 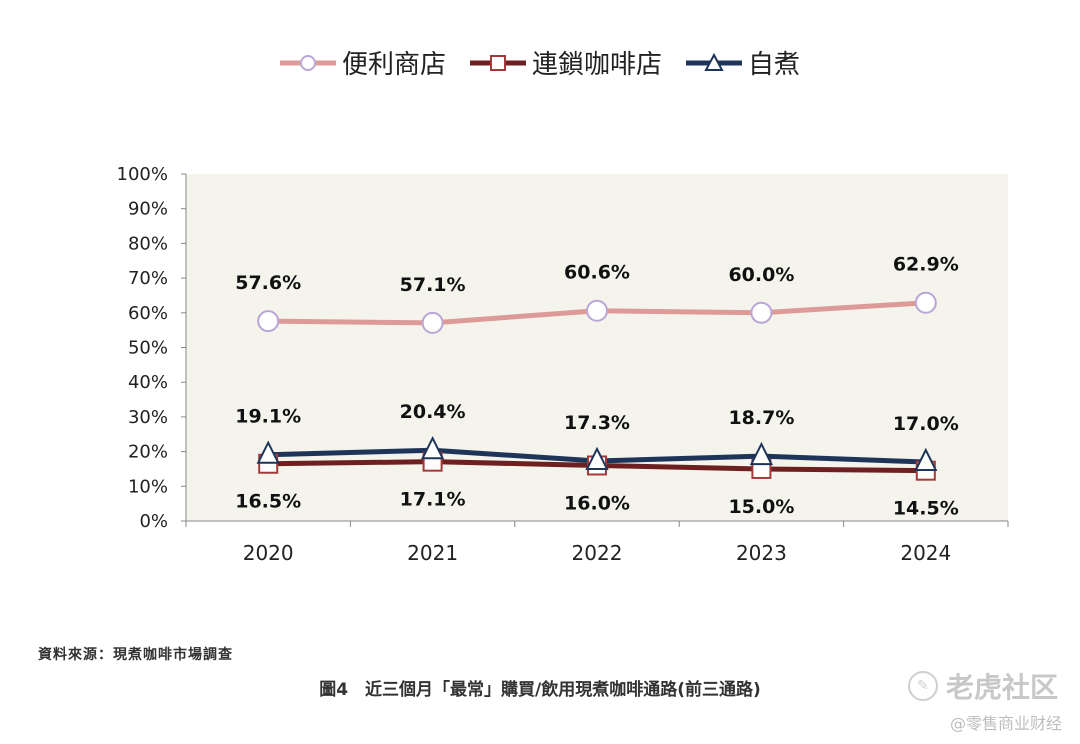 What do you see at coordinates (148, 348) in the screenshot?
I see `y-tick-label: 50%` at bounding box center [148, 348].